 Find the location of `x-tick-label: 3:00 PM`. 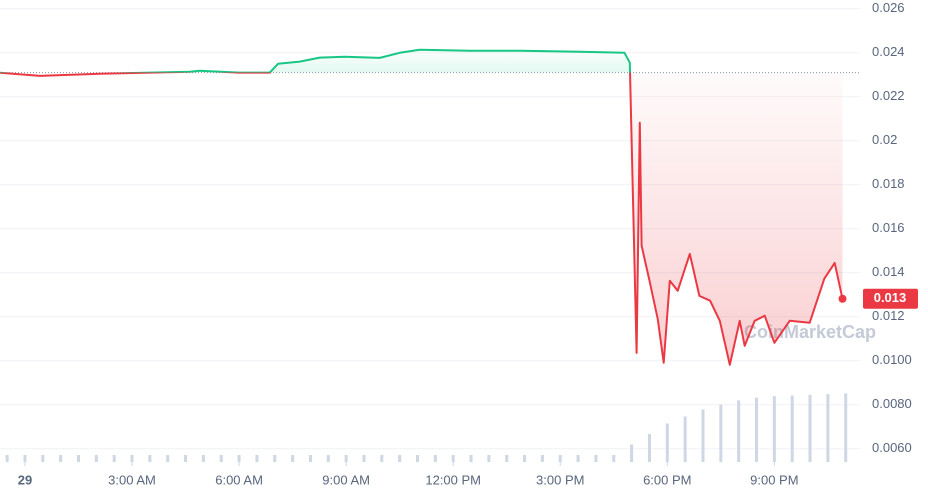

x-tick-label: 3:00 PM is located at coordinates (560, 479).